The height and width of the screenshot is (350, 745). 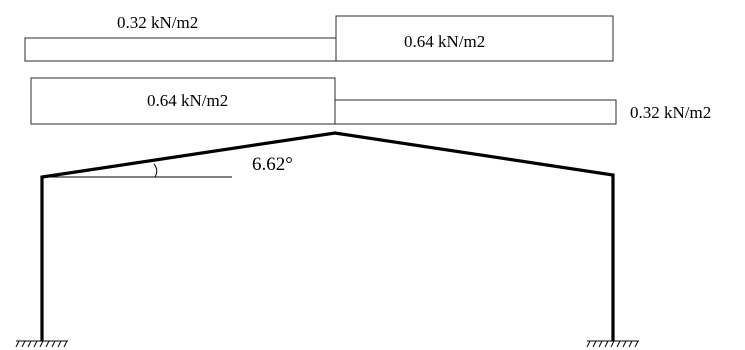 What do you see at coordinates (272, 164) in the screenshot?
I see `roof-pitch-angle-label: 6.62°` at bounding box center [272, 164].